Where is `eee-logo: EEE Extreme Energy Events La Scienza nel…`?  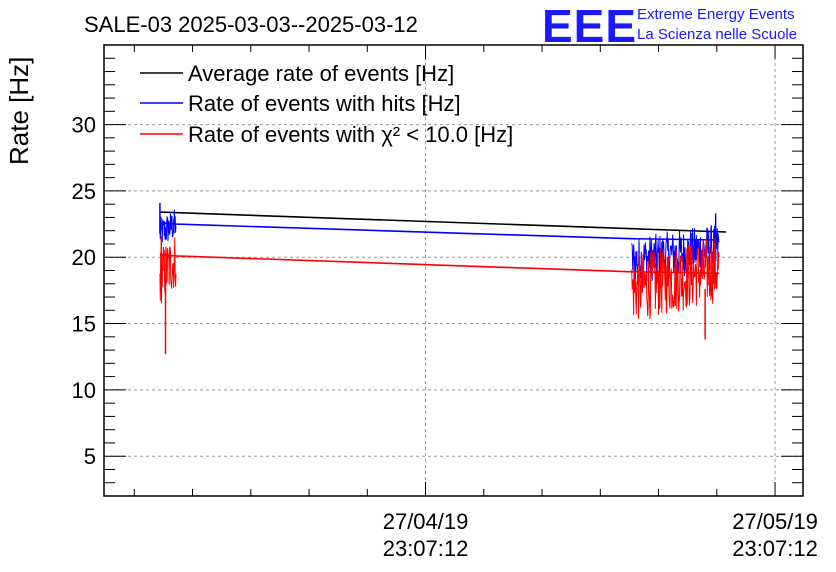 eee-logo: EEE Extreme Energy Events La Scienza nel… is located at coordinates (669, 26).